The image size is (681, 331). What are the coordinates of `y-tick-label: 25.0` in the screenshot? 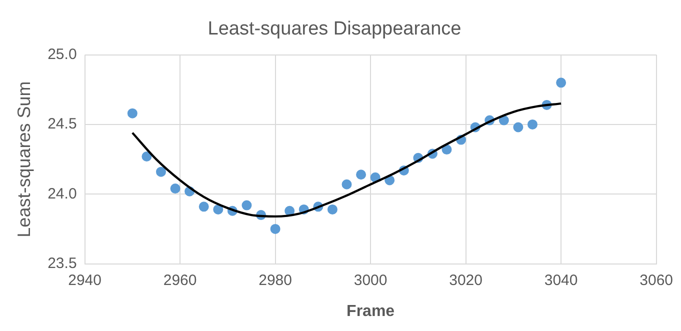 It's located at (62, 54).